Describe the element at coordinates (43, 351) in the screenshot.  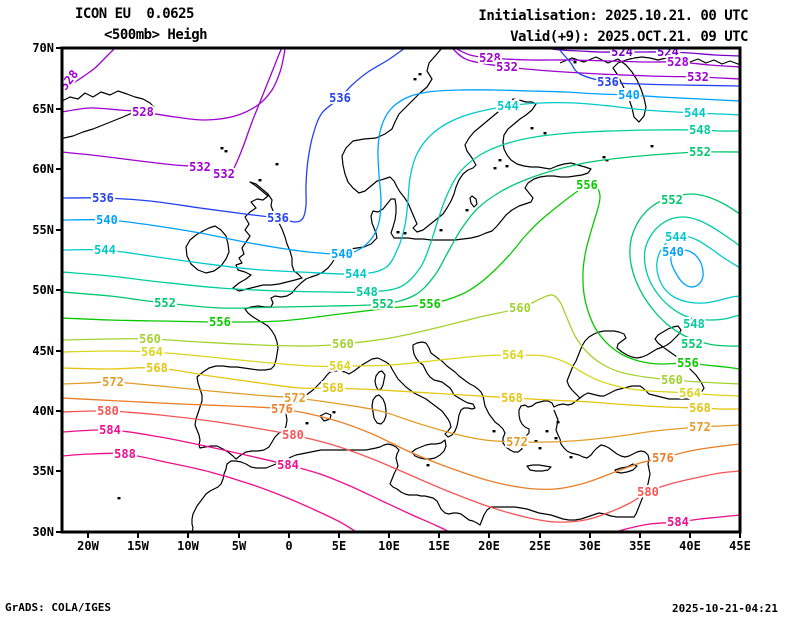
I see `lat-tick-label: 45N` at that location.